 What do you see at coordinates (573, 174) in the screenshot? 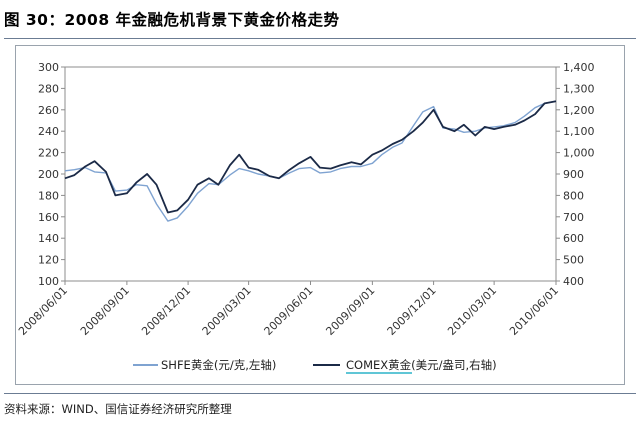
I see `right-axis-tick-label: 900` at bounding box center [573, 174].